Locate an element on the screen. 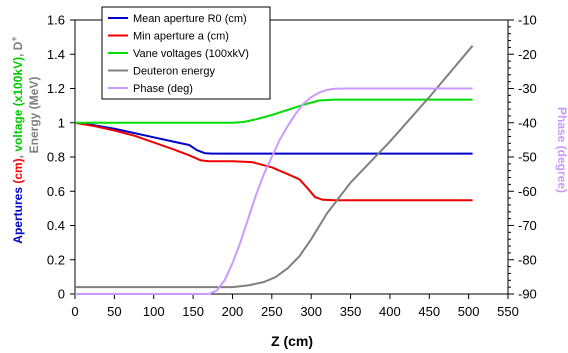  legend-label: Deuteron energy is located at coordinates (174, 72).